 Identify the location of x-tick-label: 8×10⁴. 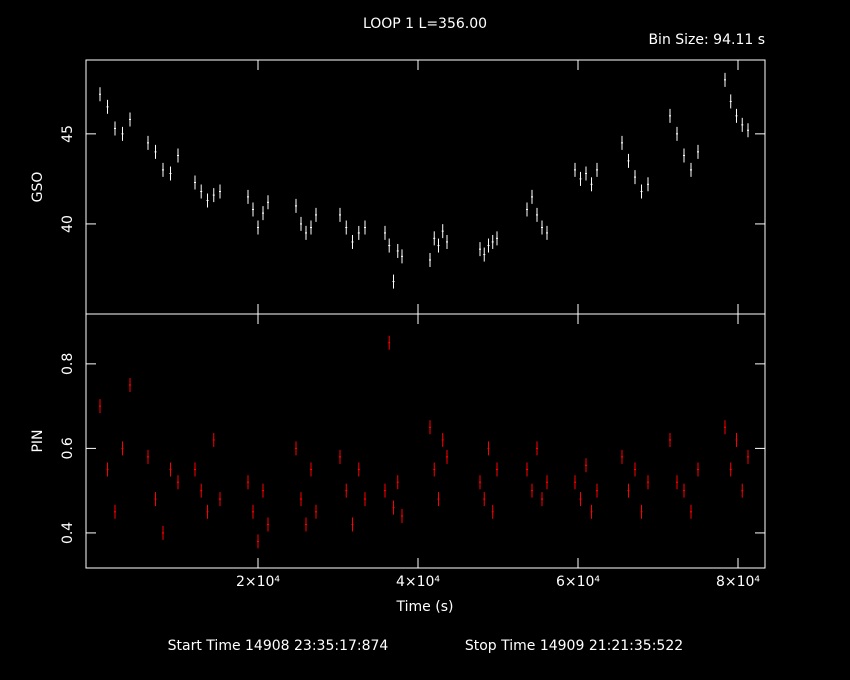
(738, 582).